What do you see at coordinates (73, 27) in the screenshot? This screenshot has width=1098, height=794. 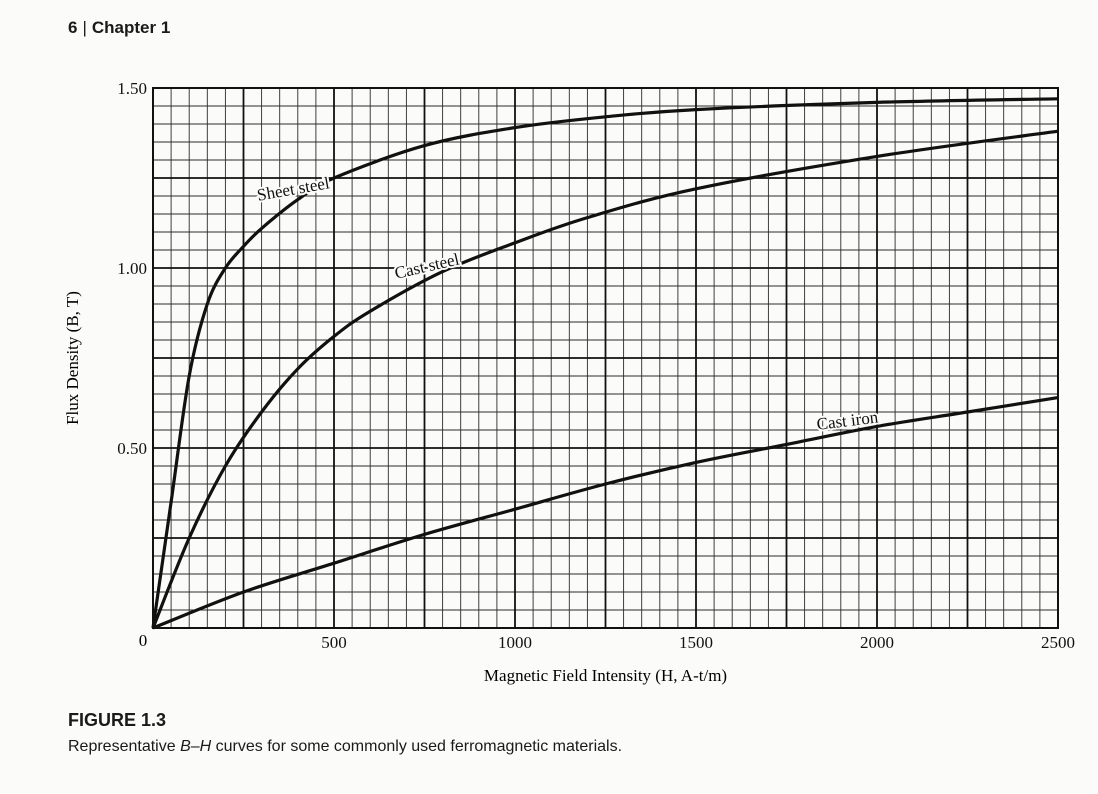 I see `page-number: 6` at bounding box center [73, 27].